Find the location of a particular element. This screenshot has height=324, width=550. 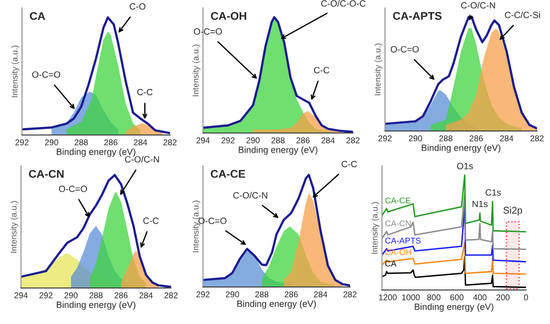

chart-title: CA-OH is located at coordinates (228, 16).